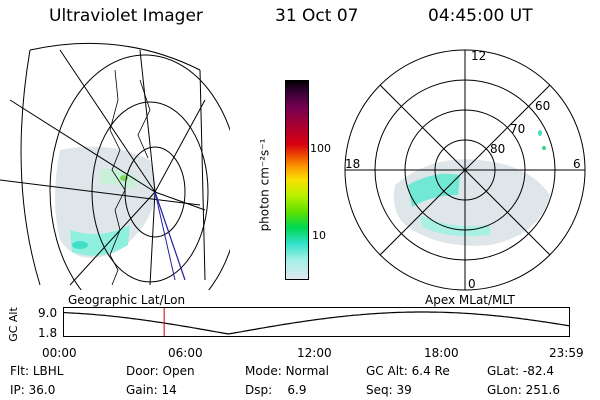 The height and width of the screenshot is (400, 600). I want to click on aurora-emission-polar, so click(471, 188).